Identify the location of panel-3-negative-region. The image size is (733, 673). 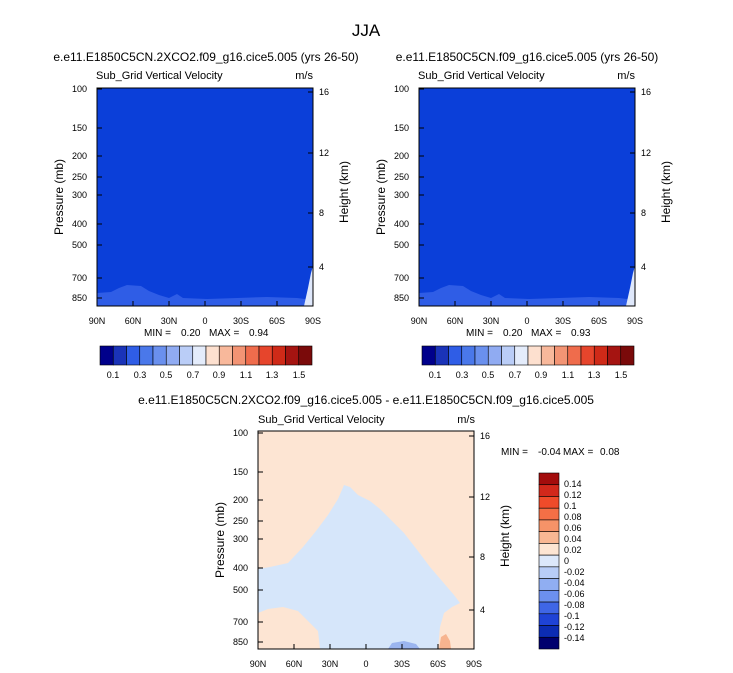
(359, 567).